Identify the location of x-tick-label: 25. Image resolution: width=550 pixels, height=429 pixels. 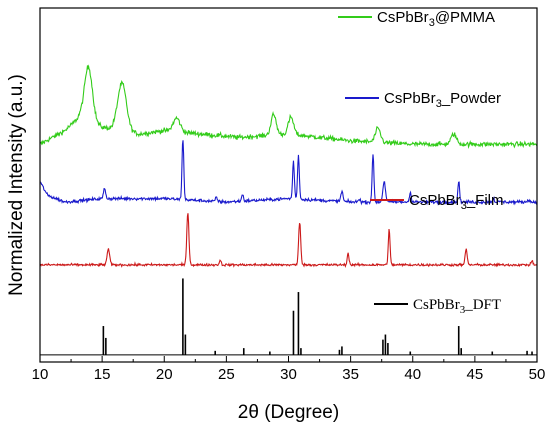
(226, 374).